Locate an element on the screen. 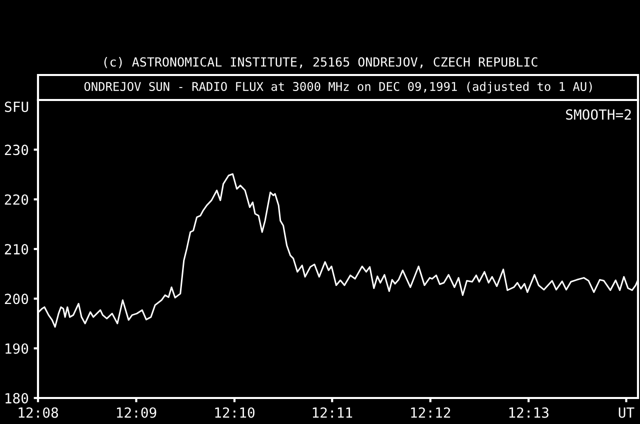 The image size is (640, 424). y-tick-label: 190 is located at coordinates (17, 348).